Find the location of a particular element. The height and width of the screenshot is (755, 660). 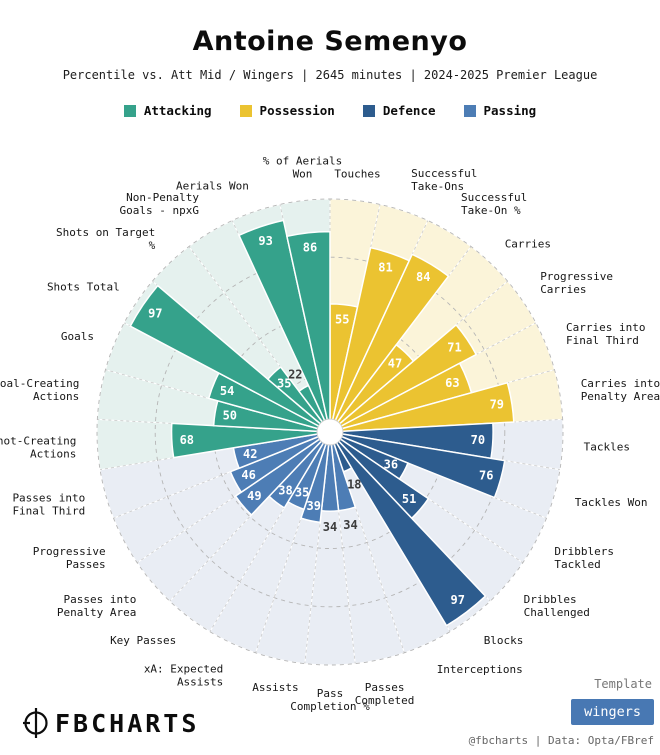

slice-of-aerials-won is located at coordinates (308, 331).